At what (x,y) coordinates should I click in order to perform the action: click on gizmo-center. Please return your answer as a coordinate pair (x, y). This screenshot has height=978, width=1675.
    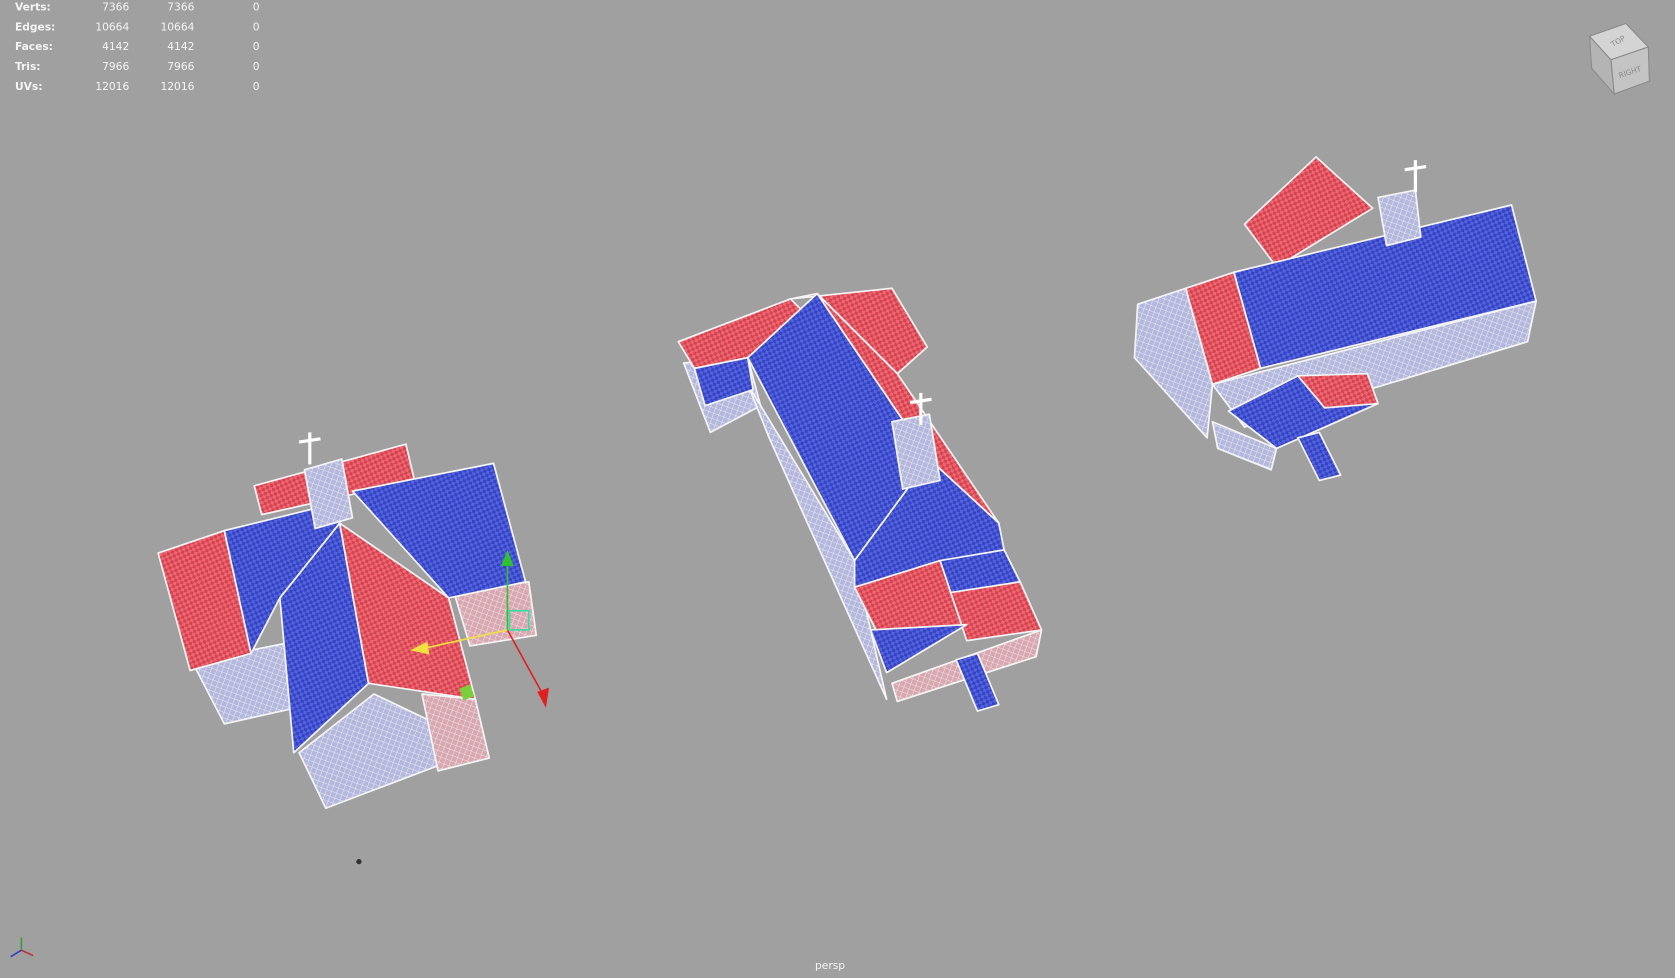
    Looking at the image, I should click on (519, 620).